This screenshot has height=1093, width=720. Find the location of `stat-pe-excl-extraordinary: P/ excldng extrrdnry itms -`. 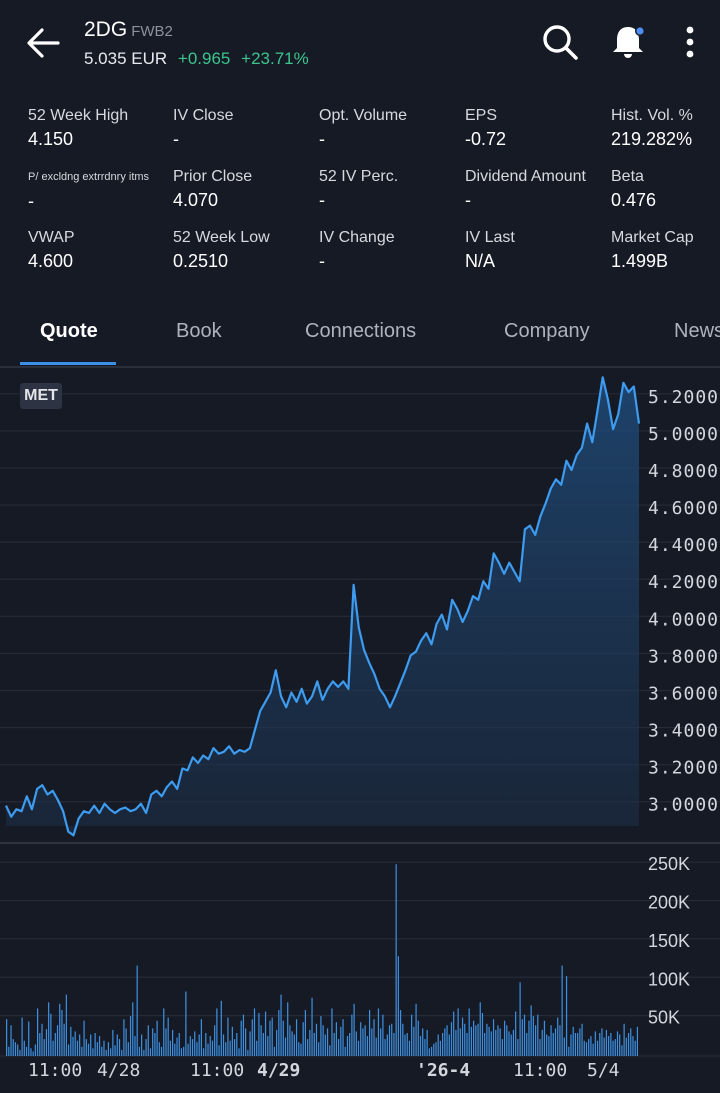

stat-pe-excl-extraordinary: P/ excldng extrrdnry itms - is located at coordinates (99, 190).